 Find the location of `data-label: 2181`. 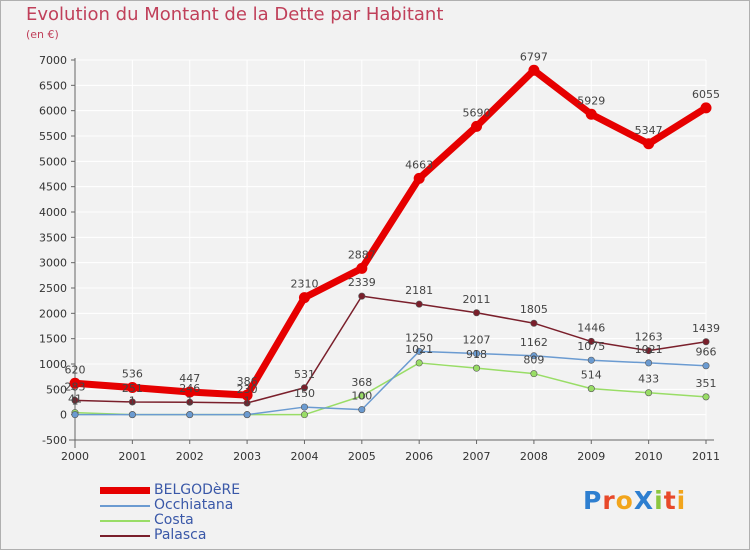

data-label: 2181 is located at coordinates (419, 290).